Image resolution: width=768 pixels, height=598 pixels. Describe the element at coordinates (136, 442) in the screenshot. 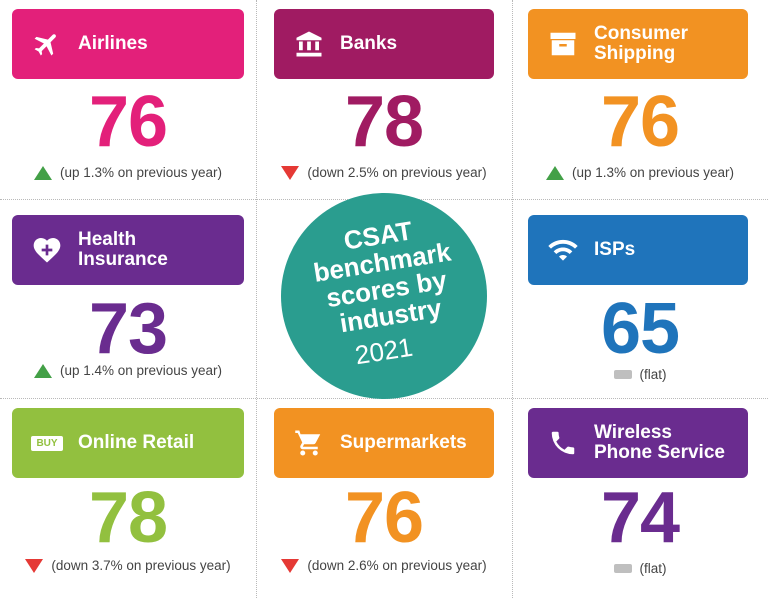

I see `industry-name: Online Retail` at that location.